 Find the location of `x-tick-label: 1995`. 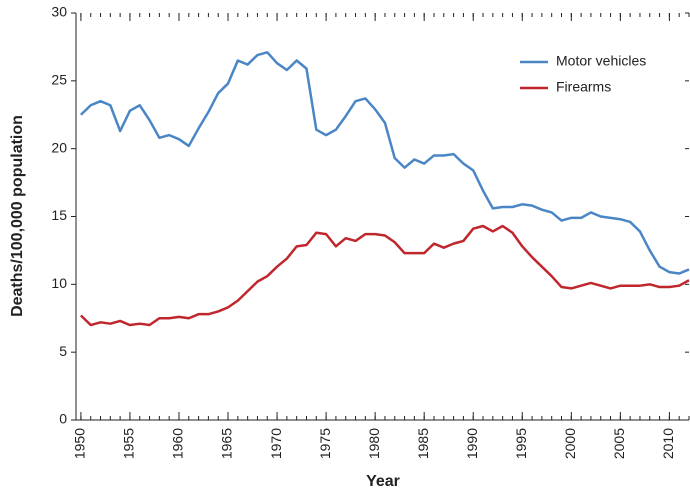

x-tick-label: 1995 is located at coordinates (521, 443).